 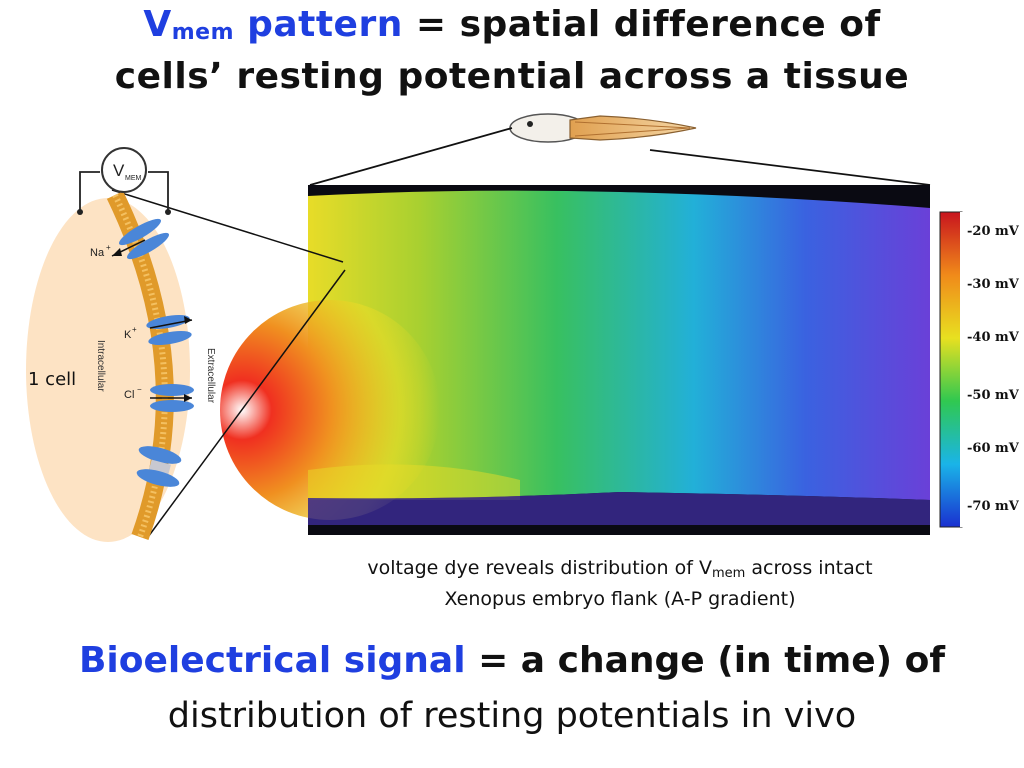 What do you see at coordinates (169, 330) in the screenshot?
I see `ion-channel-k` at bounding box center [169, 330].